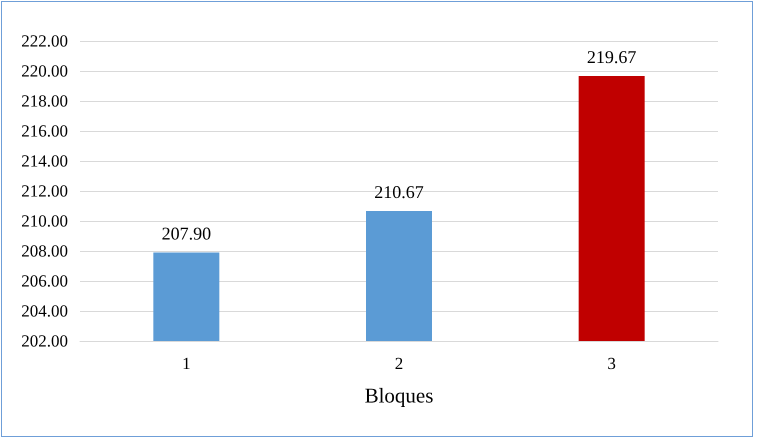  Describe the element at coordinates (399, 192) in the screenshot. I see `data-label: 210.67` at that location.